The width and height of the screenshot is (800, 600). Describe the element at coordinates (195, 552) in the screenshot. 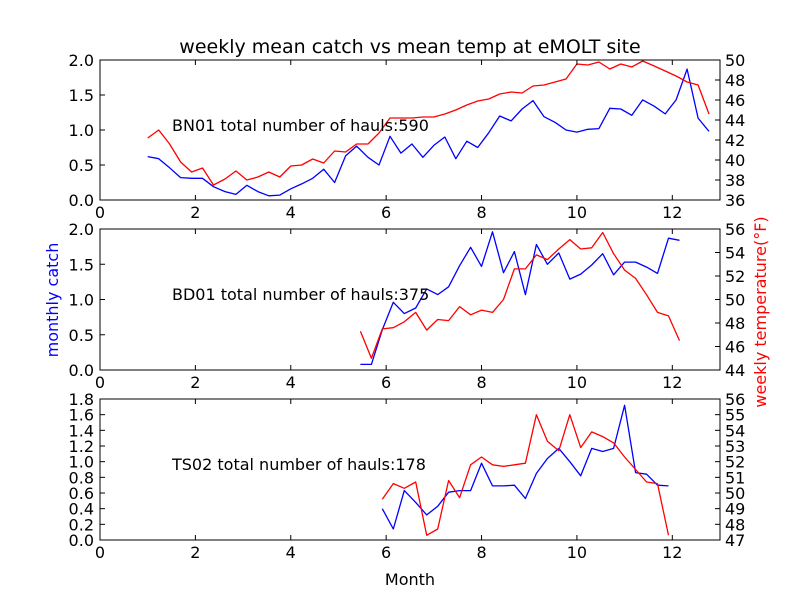

I see `ts02-x-tick-label: 2` at that location.